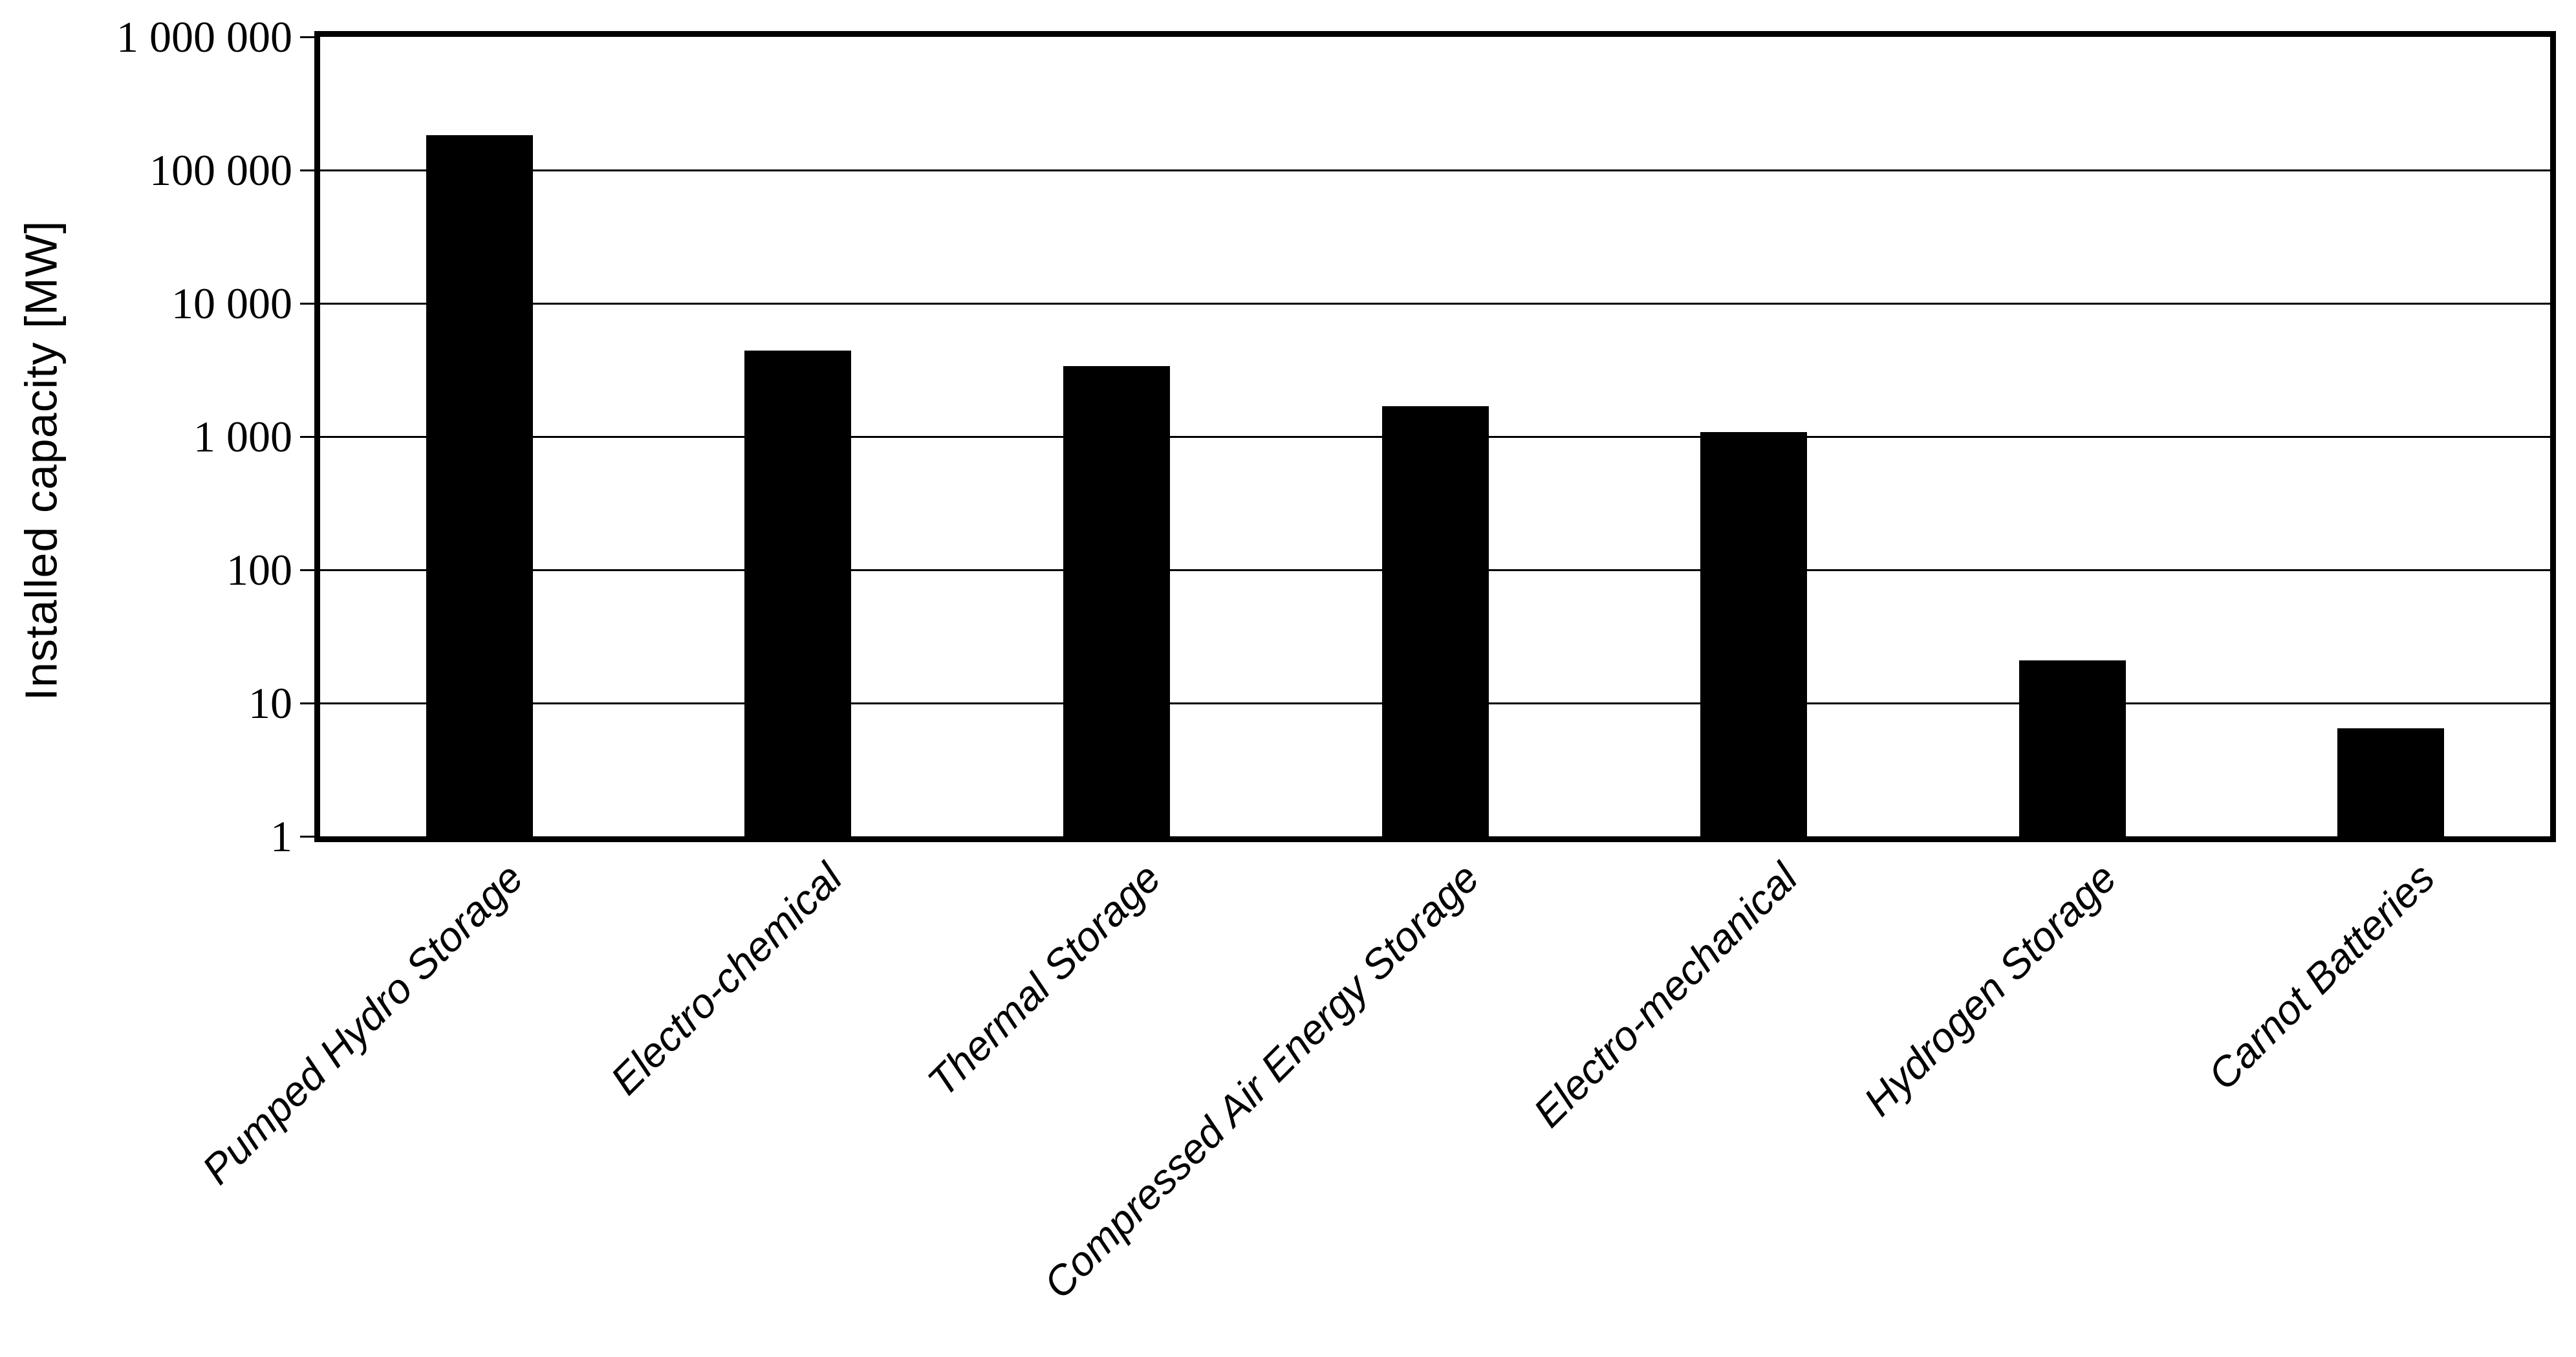  What do you see at coordinates (362, 1023) in the screenshot?
I see `x-axis-label-pumped-hydro-storage: Pumped Hydro Storage` at bounding box center [362, 1023].